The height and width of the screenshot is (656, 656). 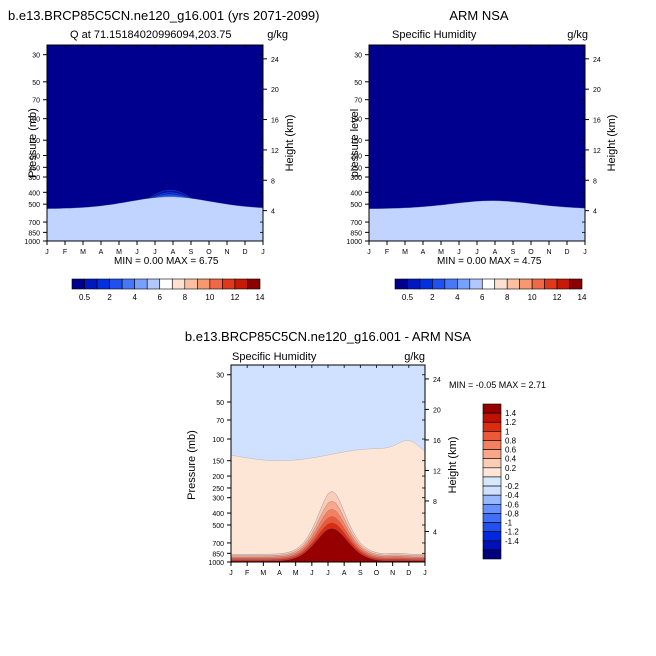 I want to click on panel-diff-units: g/kg, so click(x=414, y=357).